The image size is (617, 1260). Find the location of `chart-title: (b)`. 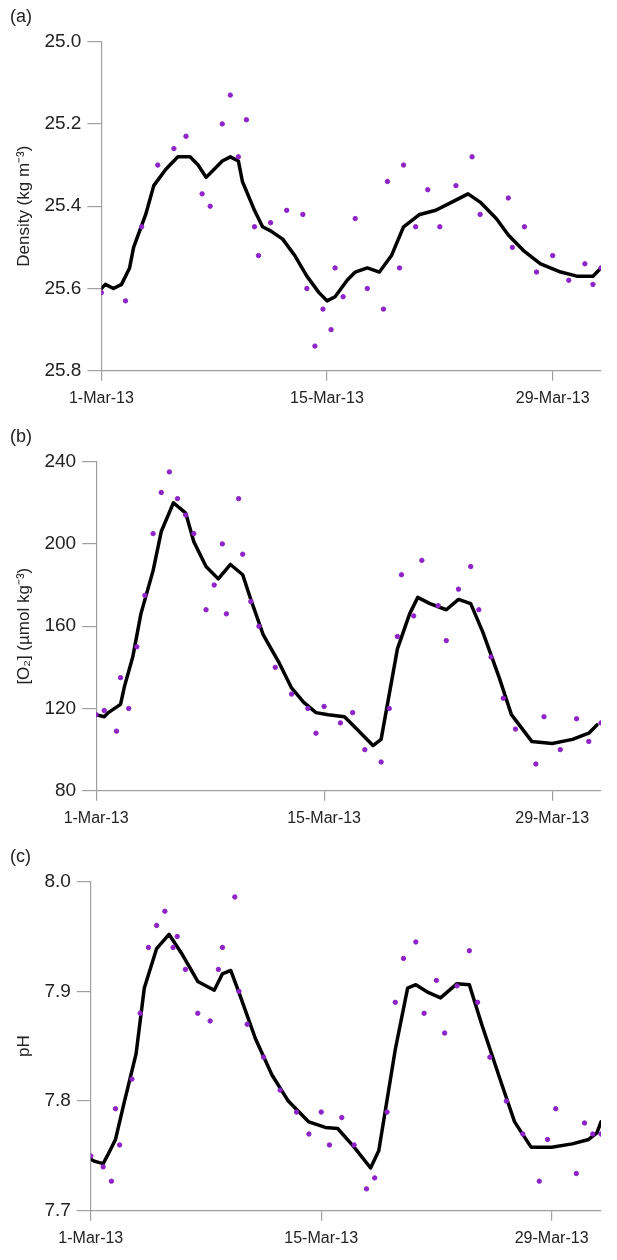

chart-title: (b) is located at coordinates (21, 435).